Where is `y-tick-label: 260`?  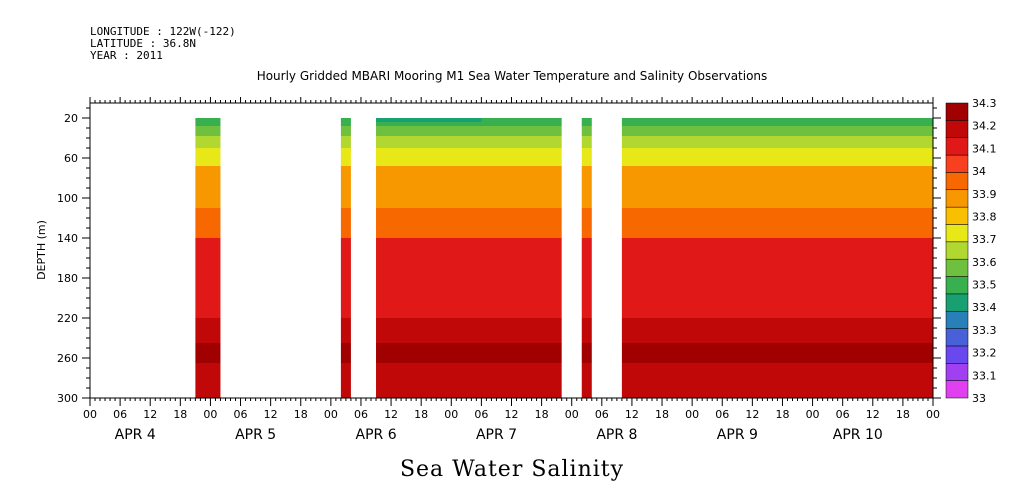
y-tick-label: 260 is located at coordinates (67, 358).